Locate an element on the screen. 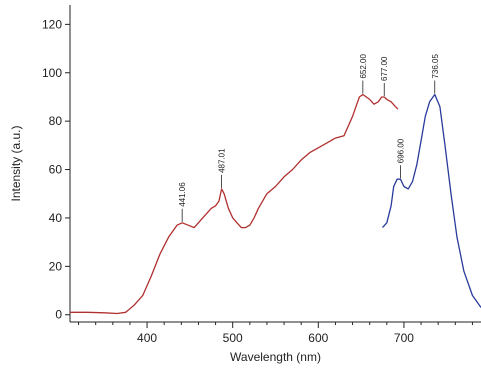 The width and height of the screenshot is (481, 369). y-tick-label: 60 is located at coordinates (56, 170).